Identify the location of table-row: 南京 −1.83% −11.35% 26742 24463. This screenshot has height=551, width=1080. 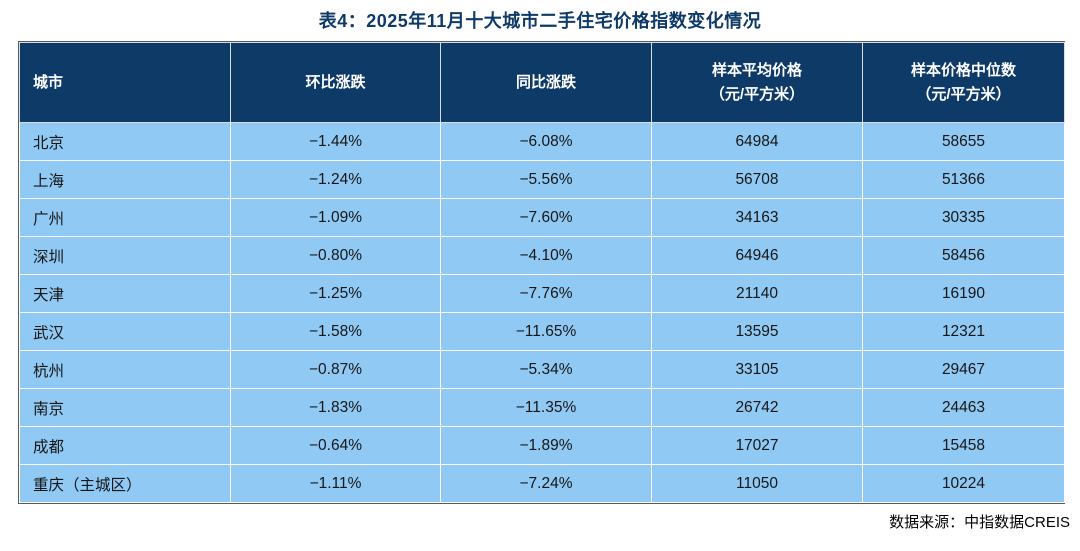
(542, 407).